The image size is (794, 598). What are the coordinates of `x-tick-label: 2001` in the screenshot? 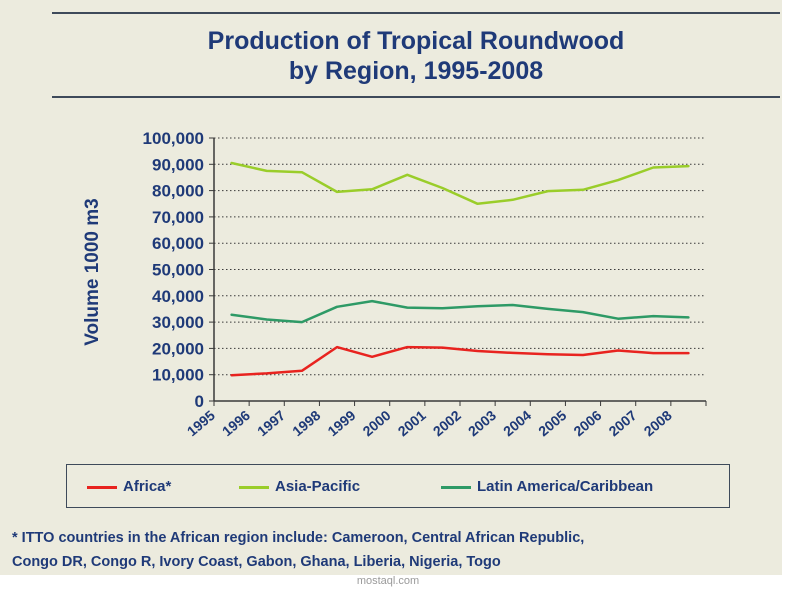 It's located at (412, 423).